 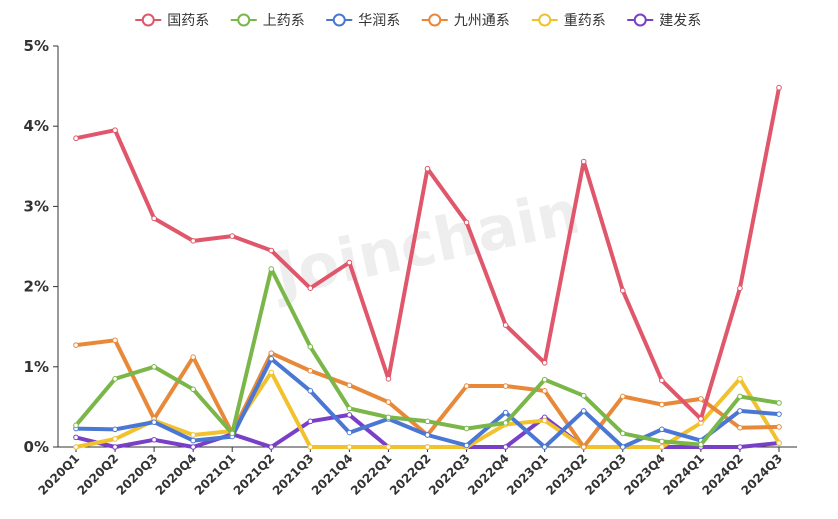 I want to click on legend: 国药系 上药系 华润系 九州通系 重药系 建发系, so click(x=418, y=21).